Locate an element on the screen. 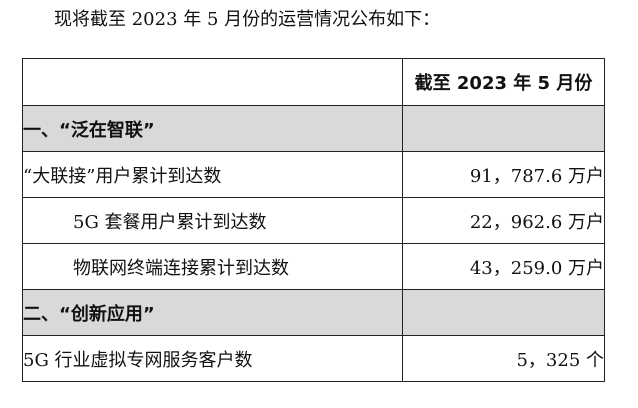 The height and width of the screenshot is (408, 638). row-value: 43，259.0 万户 is located at coordinates (503, 266).